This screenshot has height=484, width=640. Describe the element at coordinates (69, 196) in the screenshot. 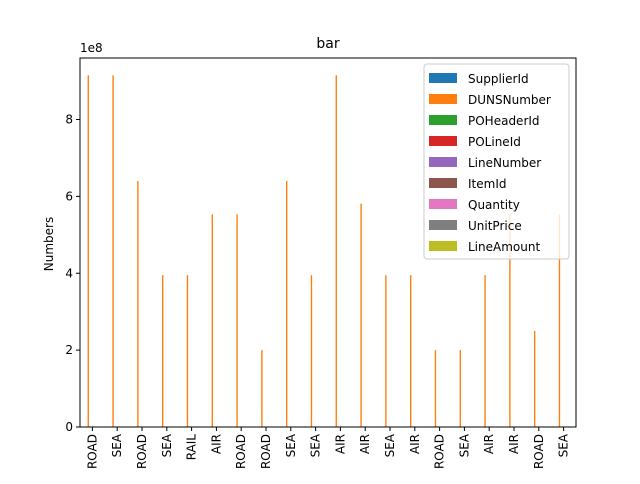

I see `y-tick-label: 6` at that location.